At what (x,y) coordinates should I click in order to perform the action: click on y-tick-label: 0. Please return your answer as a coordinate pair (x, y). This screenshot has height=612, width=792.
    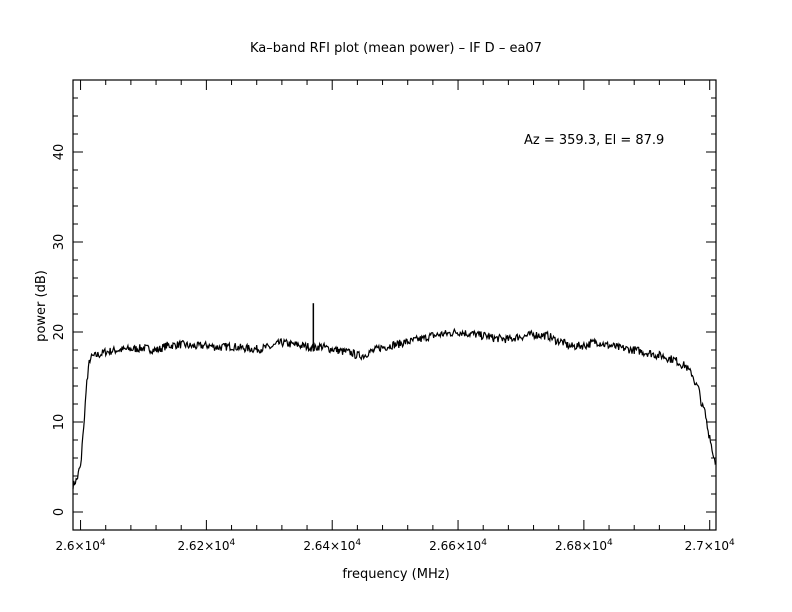
    Looking at the image, I should click on (59, 512).